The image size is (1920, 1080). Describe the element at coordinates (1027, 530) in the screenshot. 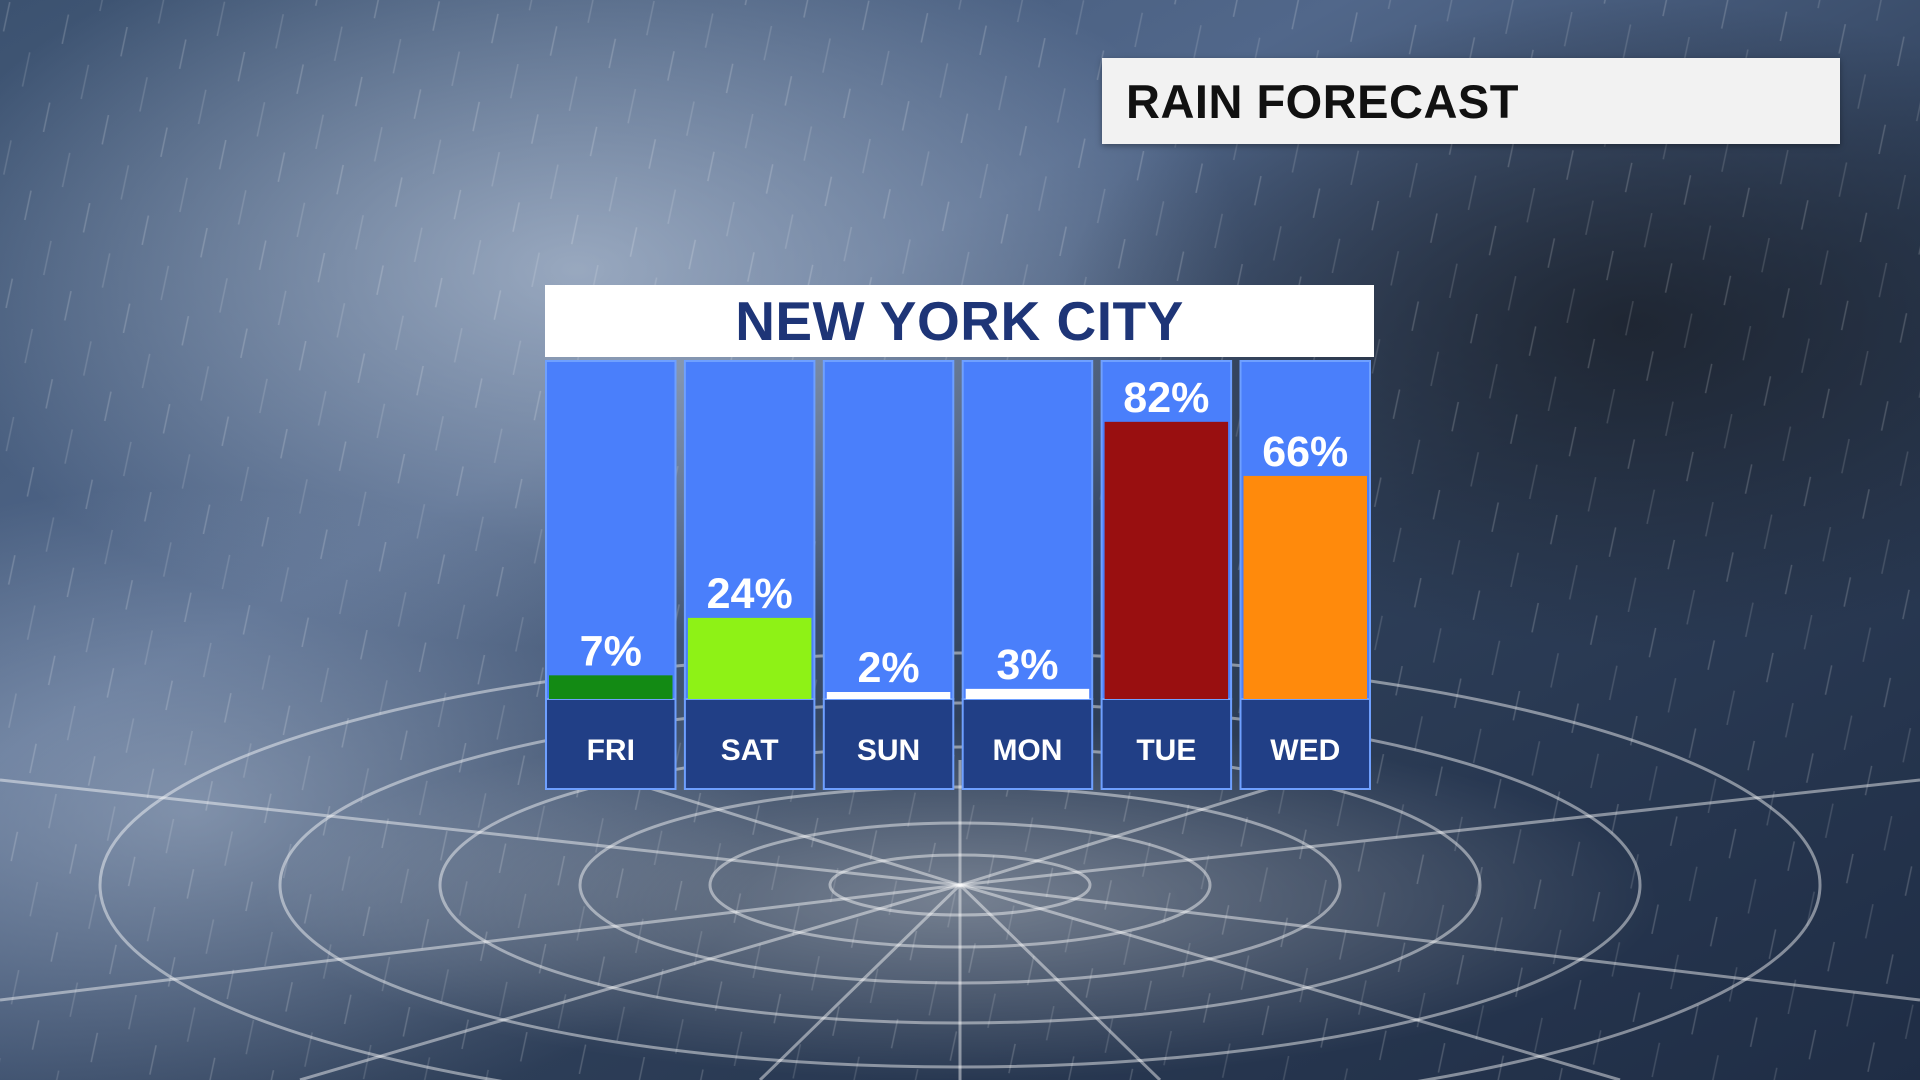

I see `column-bg-mon` at that location.